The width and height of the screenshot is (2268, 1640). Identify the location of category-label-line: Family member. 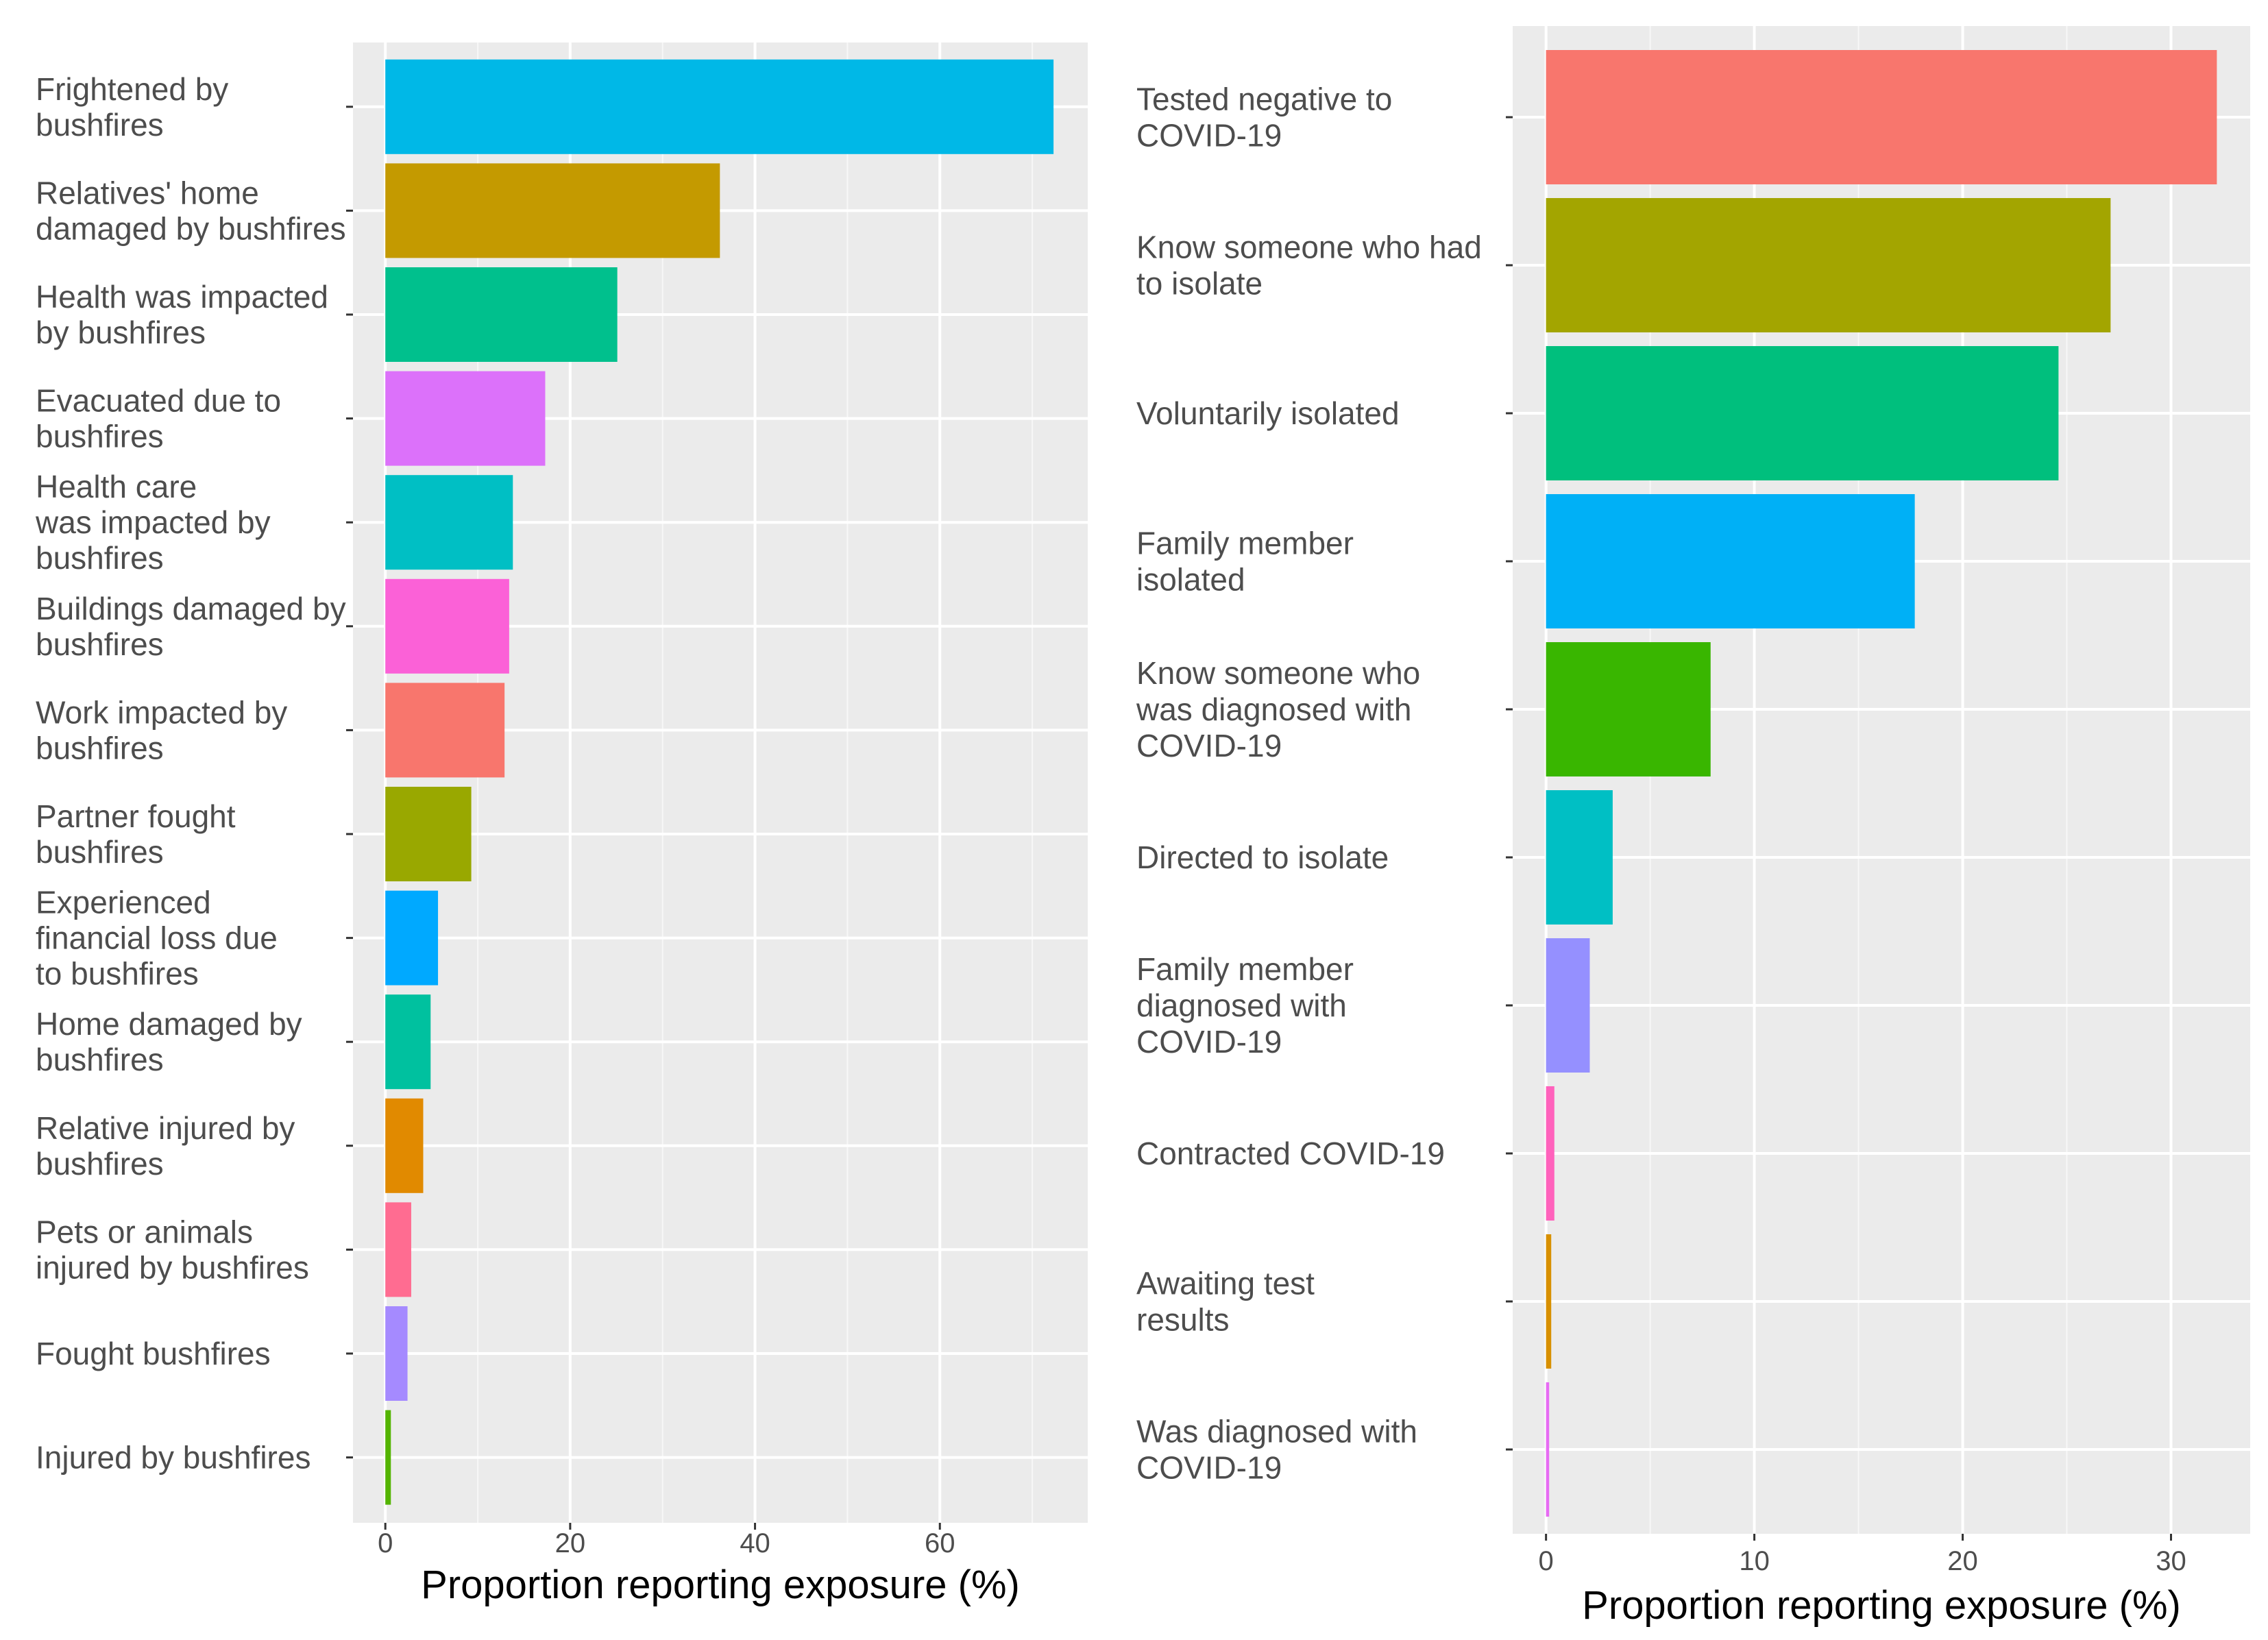
(1245, 969).